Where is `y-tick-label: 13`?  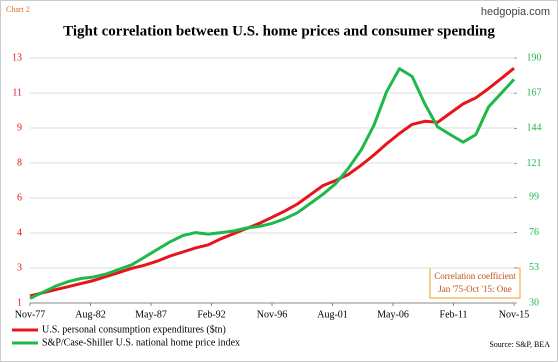
y-tick-label: 13 is located at coordinates (17, 57).